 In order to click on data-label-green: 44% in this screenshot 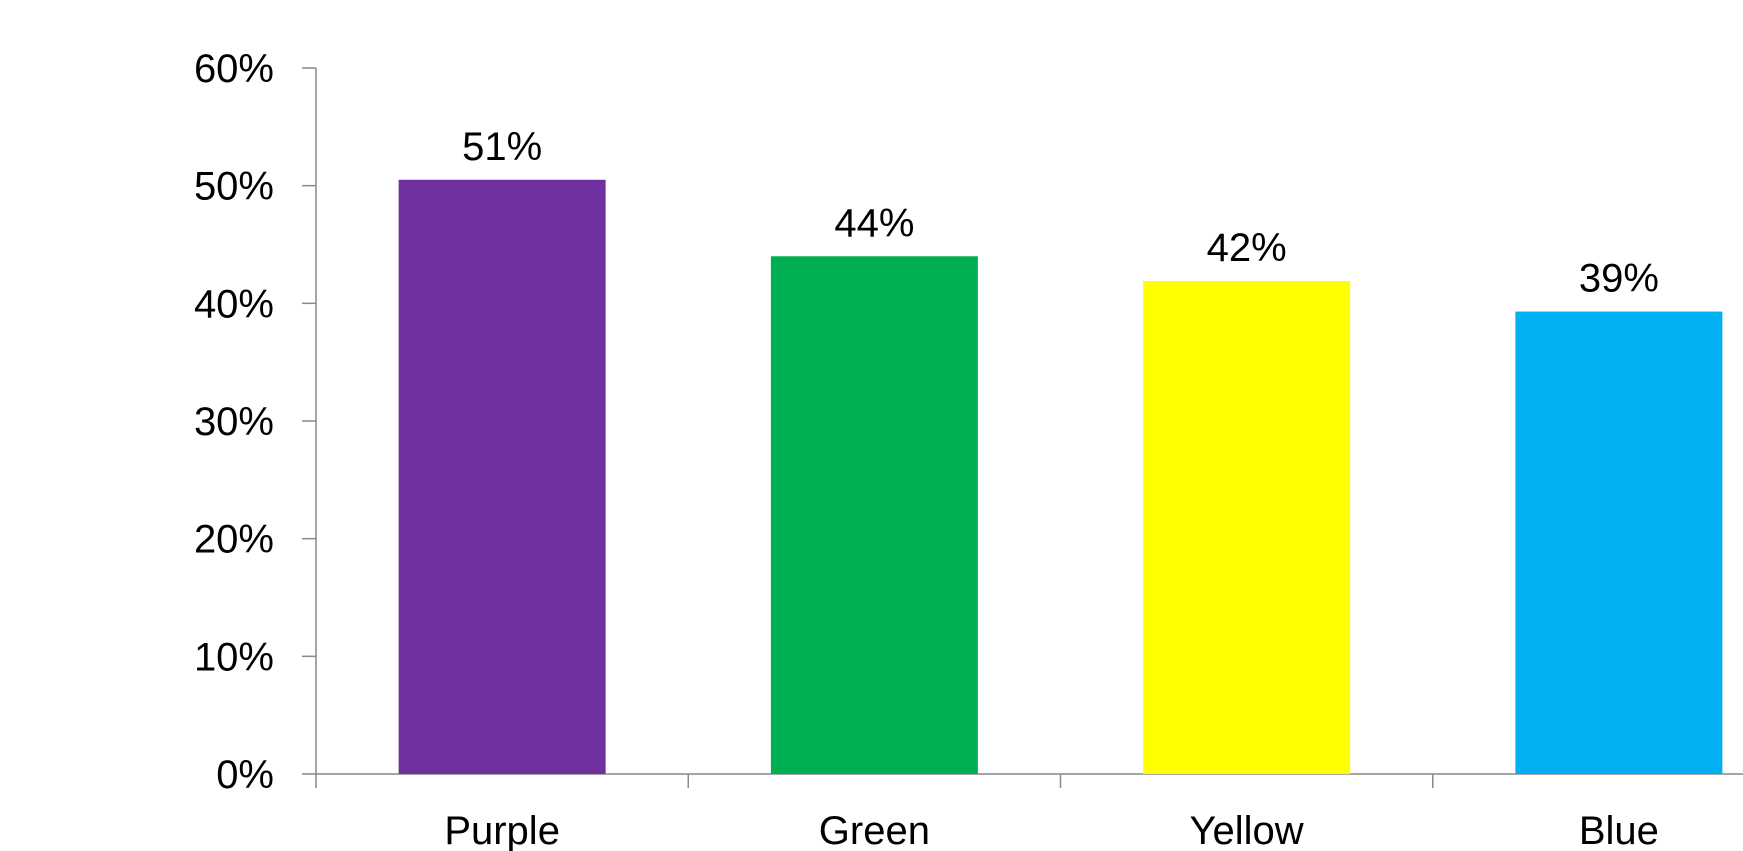, I will do `click(874, 223)`.